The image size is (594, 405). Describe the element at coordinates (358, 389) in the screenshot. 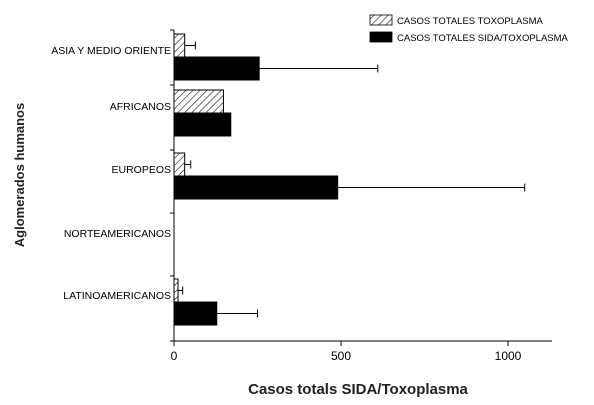

I see `x-axis-title: Casos totals SIDA/Toxoplasma` at that location.